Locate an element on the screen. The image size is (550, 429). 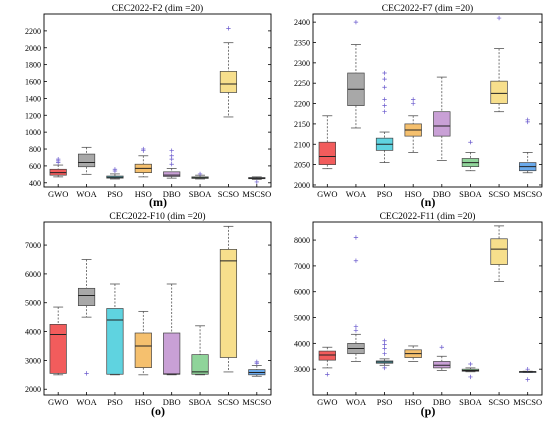
y-tick-label: 400 is located at coordinates (35, 183).